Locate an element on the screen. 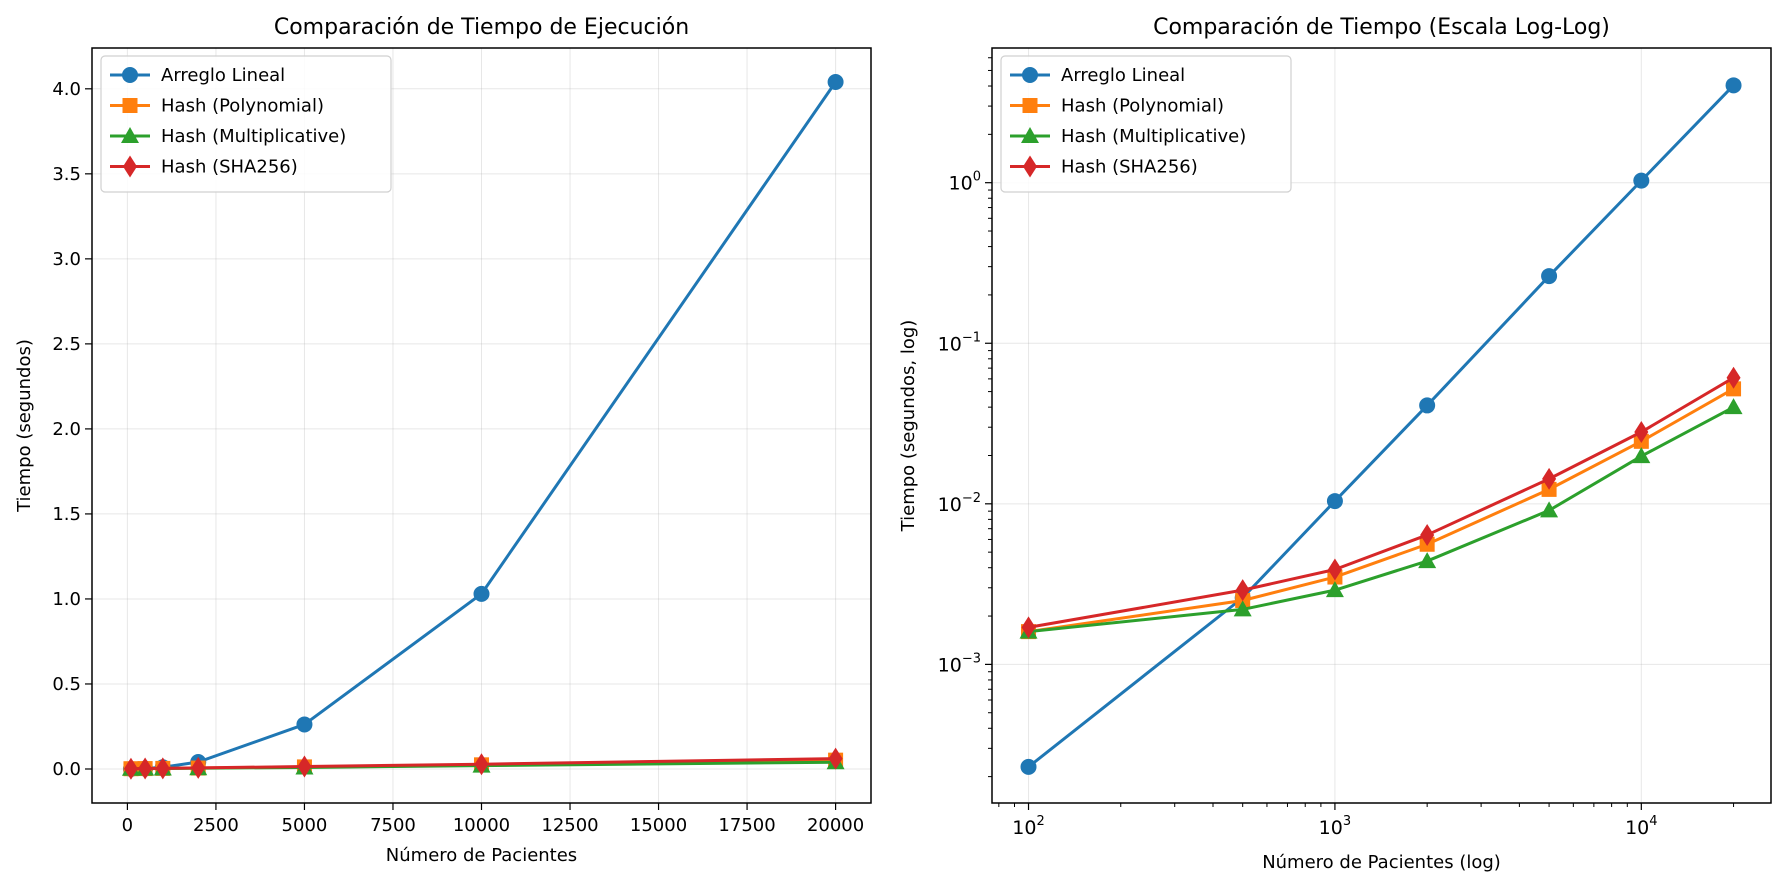 This screenshot has width=1783, height=887. y-tick-label: 10⁻¹ is located at coordinates (959, 342).